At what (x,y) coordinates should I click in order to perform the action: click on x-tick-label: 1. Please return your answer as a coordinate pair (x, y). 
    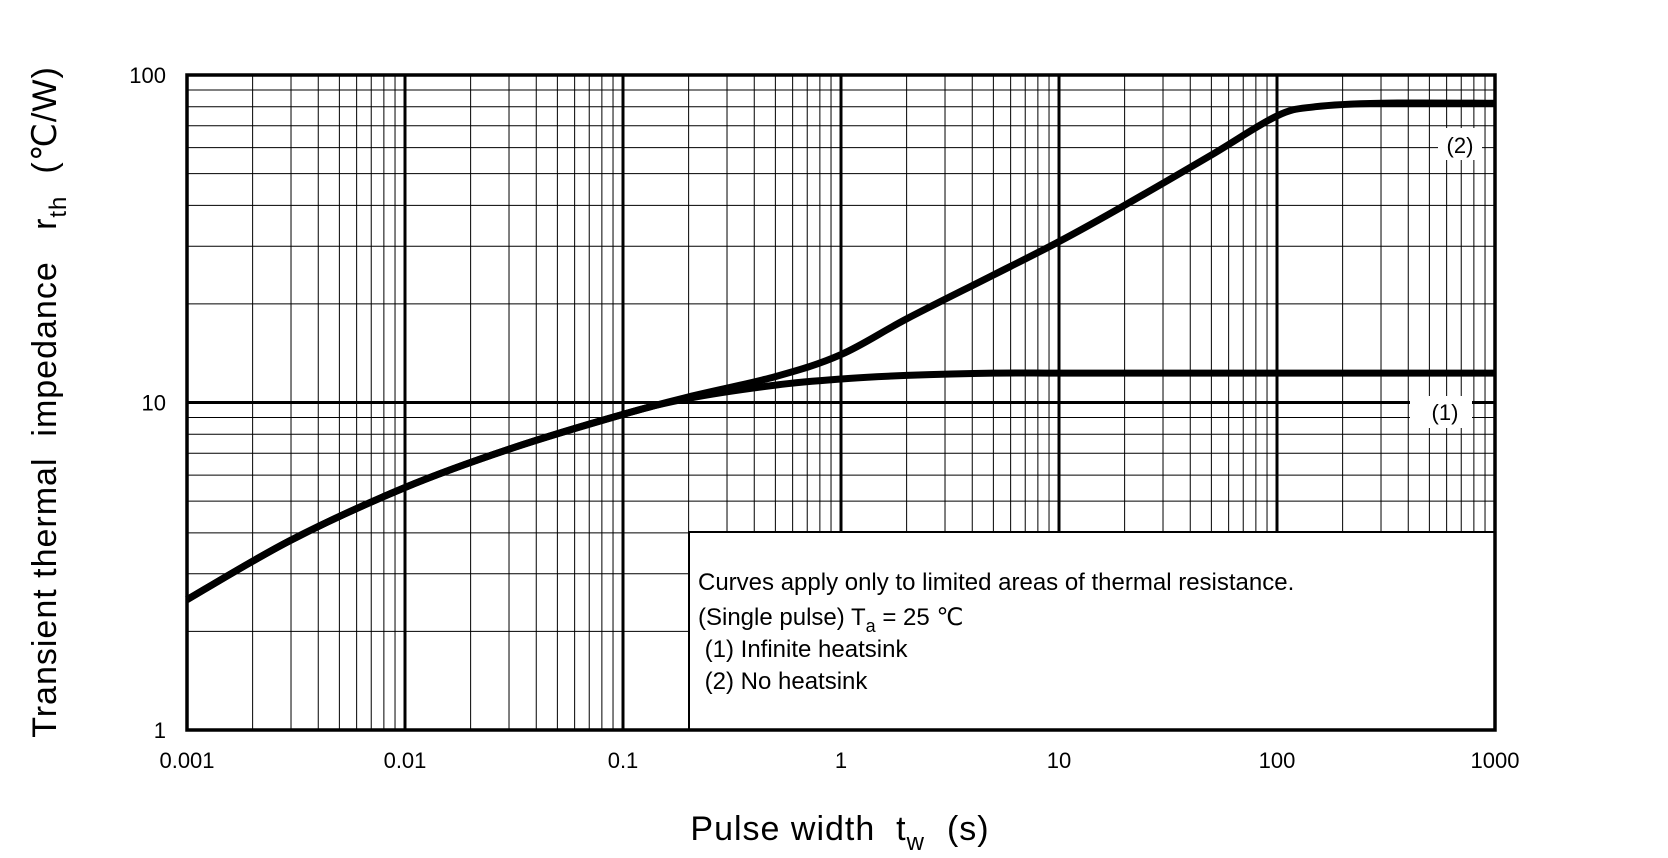
    Looking at the image, I should click on (841, 760).